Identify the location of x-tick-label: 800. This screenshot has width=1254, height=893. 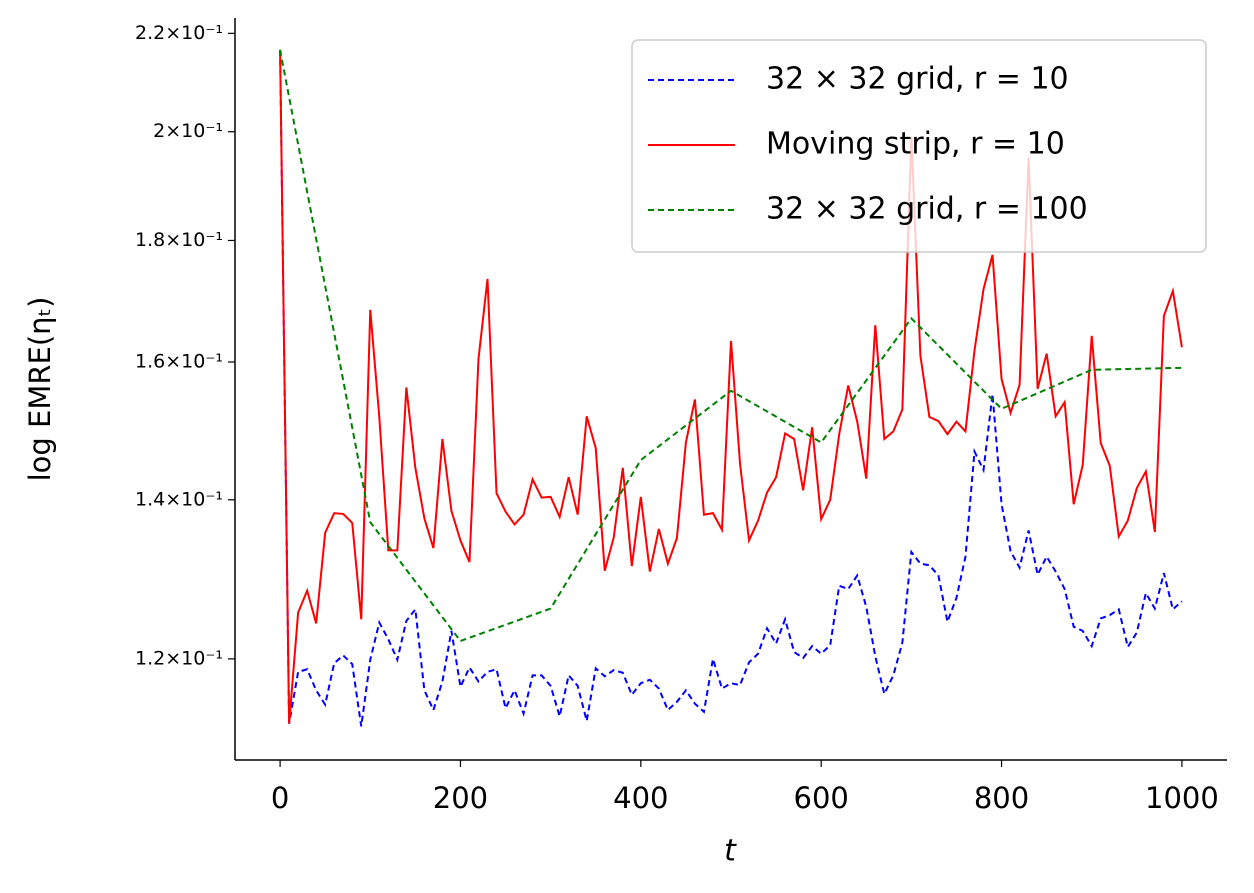
(1001, 798).